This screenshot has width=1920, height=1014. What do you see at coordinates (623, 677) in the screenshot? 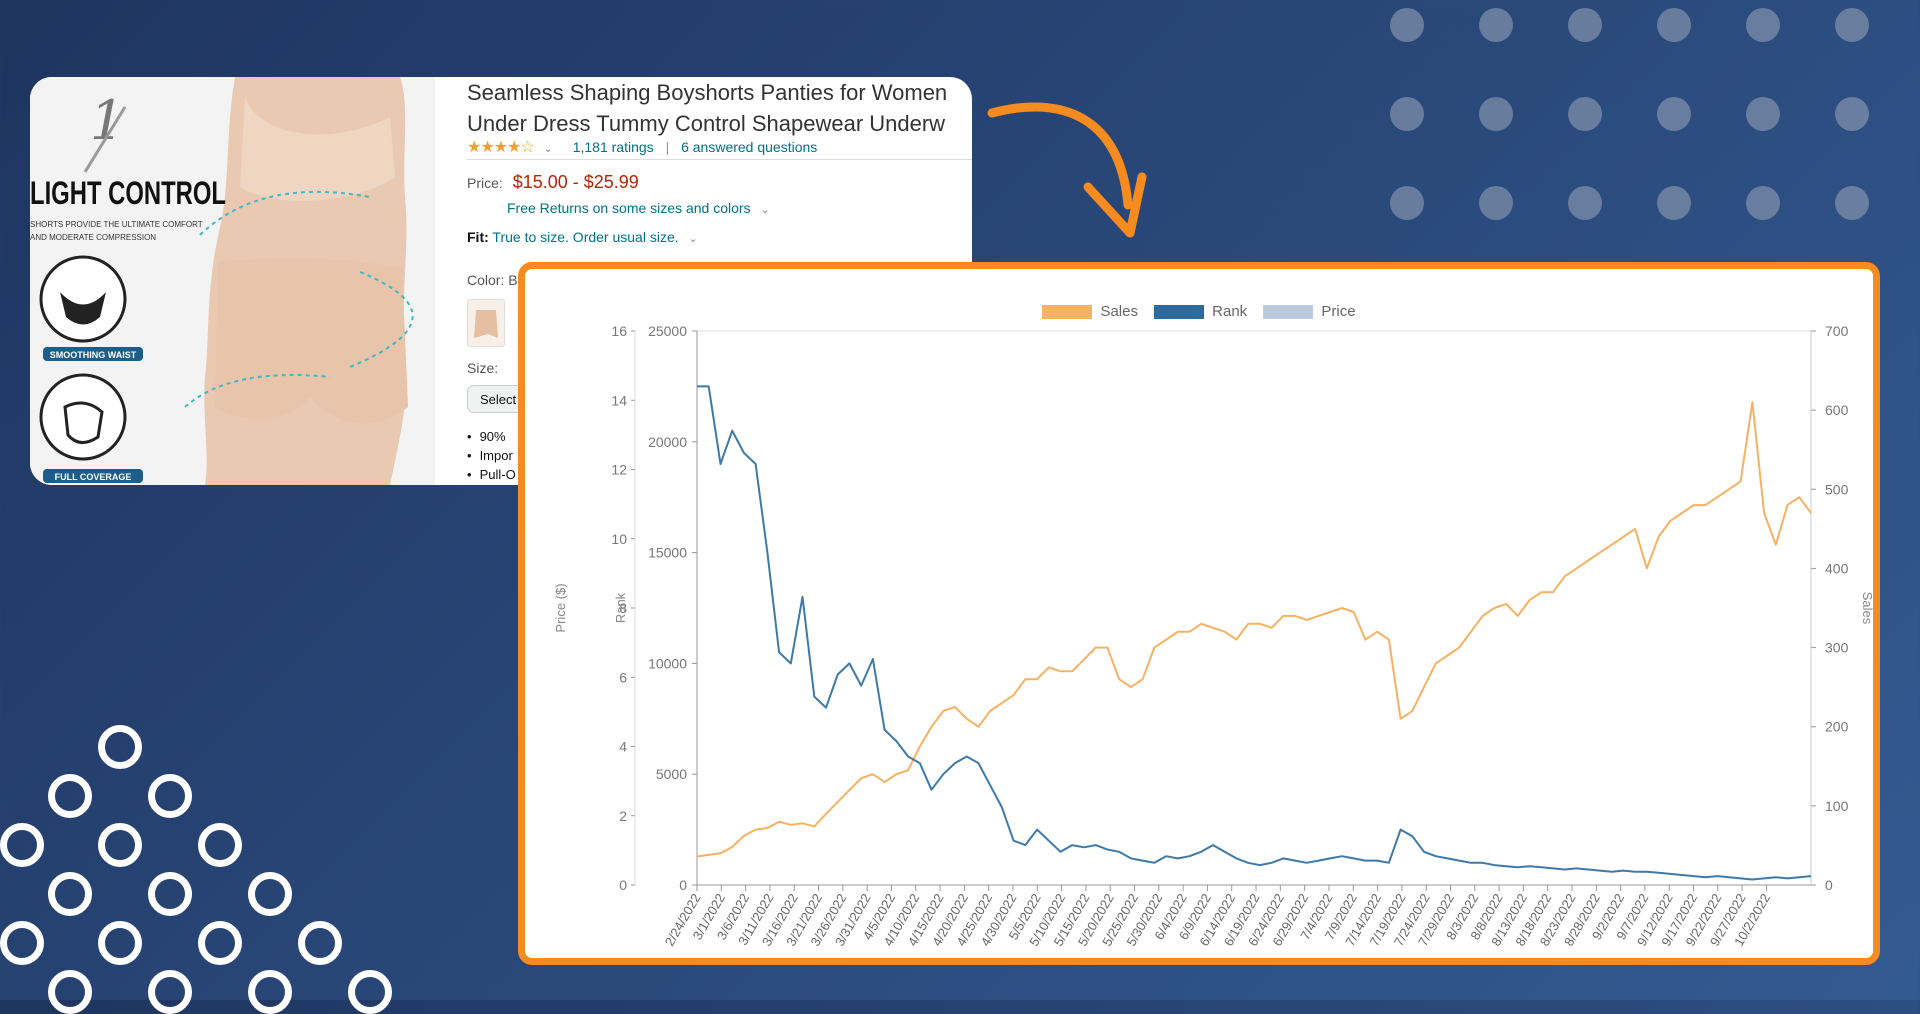
I see `price-tick-label: 6` at bounding box center [623, 677].